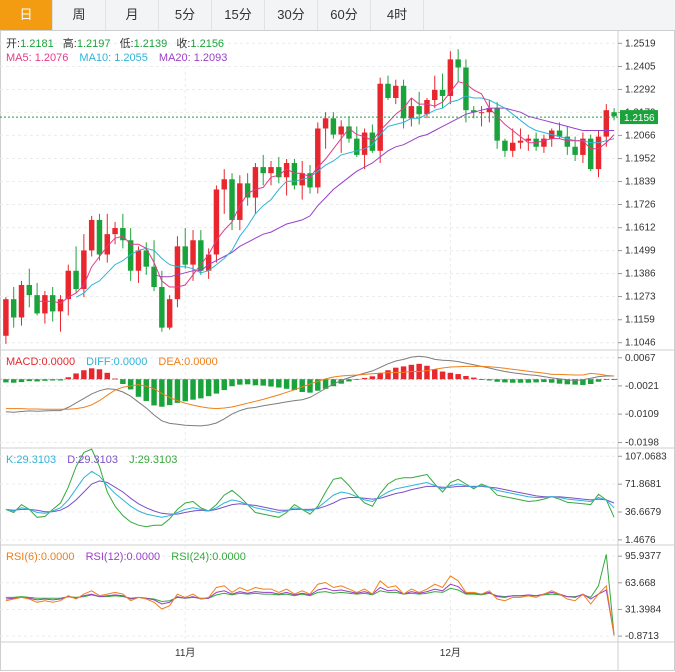 The width and height of the screenshot is (675, 672). What do you see at coordinates (183, 43) in the screenshot?
I see `close-label: 收:` at bounding box center [183, 43].